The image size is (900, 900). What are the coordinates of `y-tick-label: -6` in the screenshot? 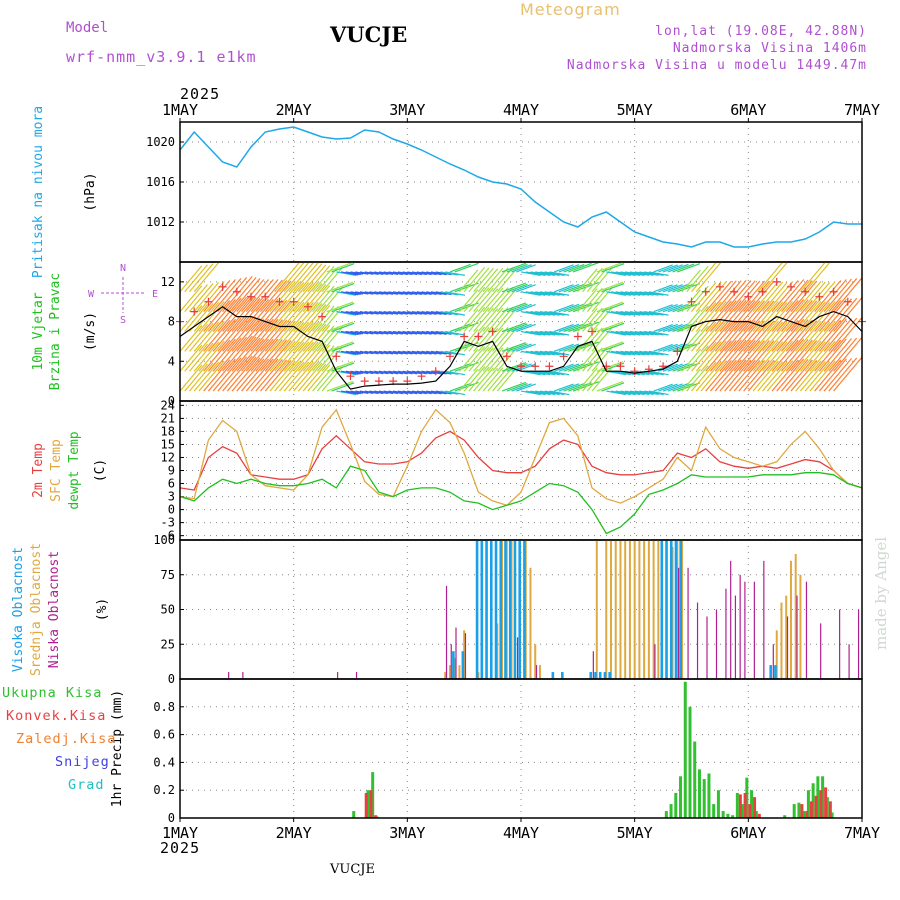 It's located at (168, 536).